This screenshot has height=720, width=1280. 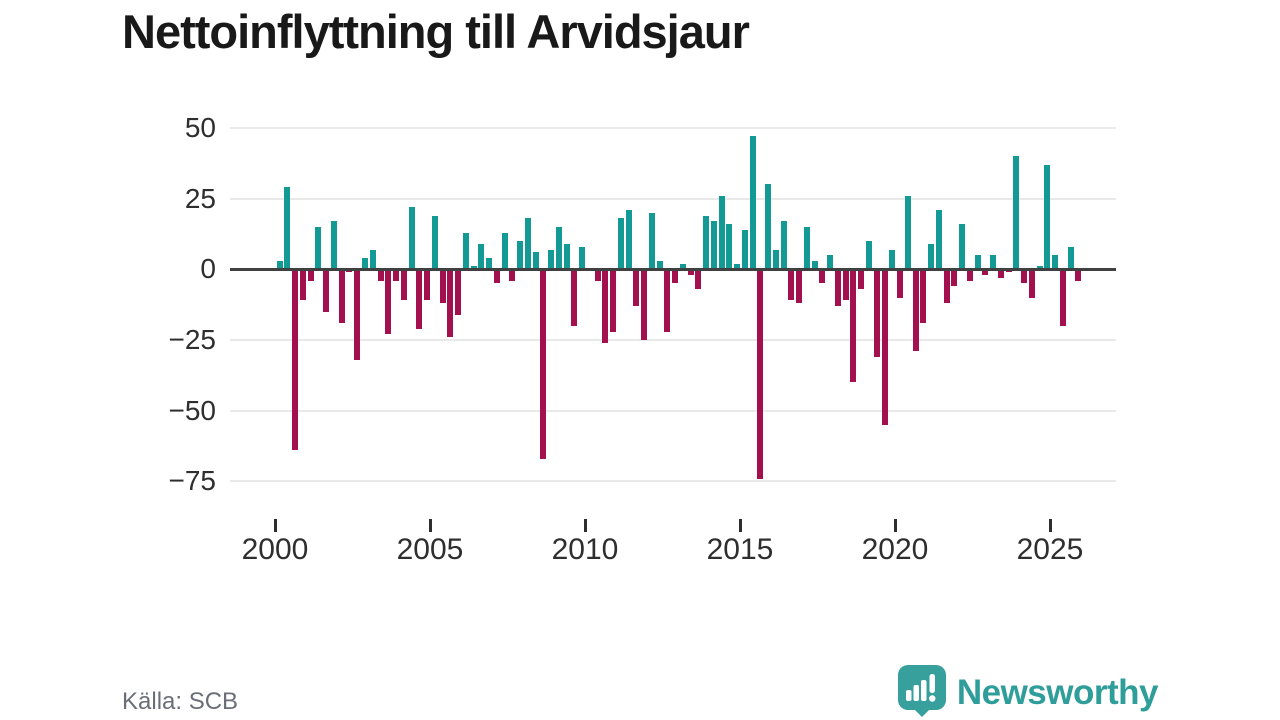 I want to click on y-axis-label--75: −75, so click(x=192, y=481).